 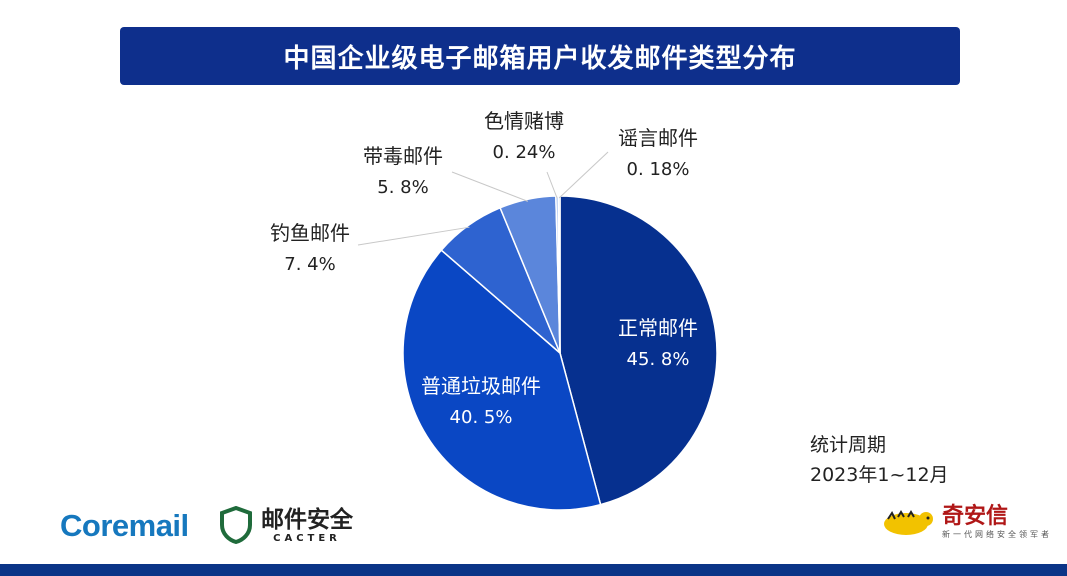 What do you see at coordinates (975, 516) in the screenshot?
I see `qax-name: 奇安信` at bounding box center [975, 516].